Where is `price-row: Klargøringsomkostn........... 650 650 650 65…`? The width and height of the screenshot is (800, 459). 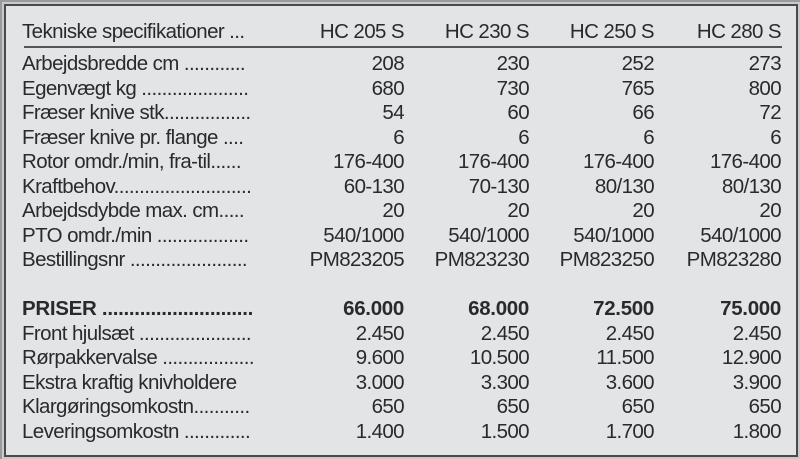 price-row: Klargøringsomkostn........... 650 650 650 65… is located at coordinates (401, 407).